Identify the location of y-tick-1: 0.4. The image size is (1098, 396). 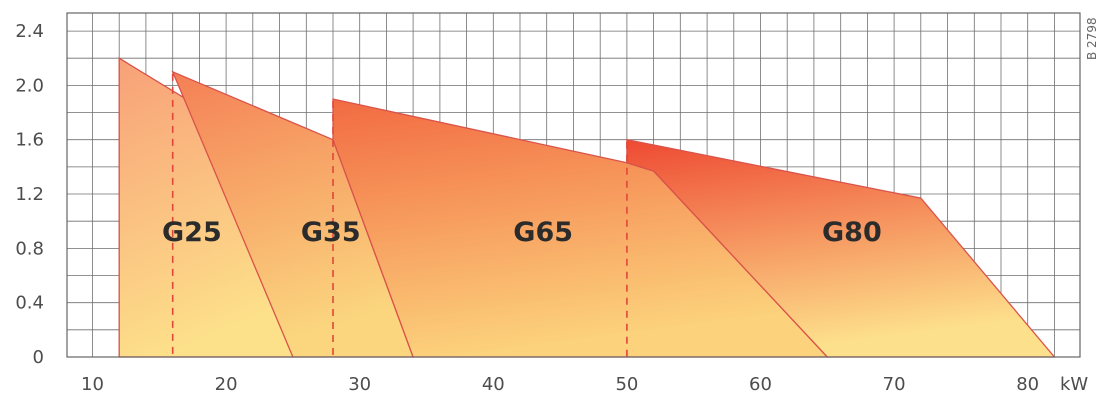
(29, 303).